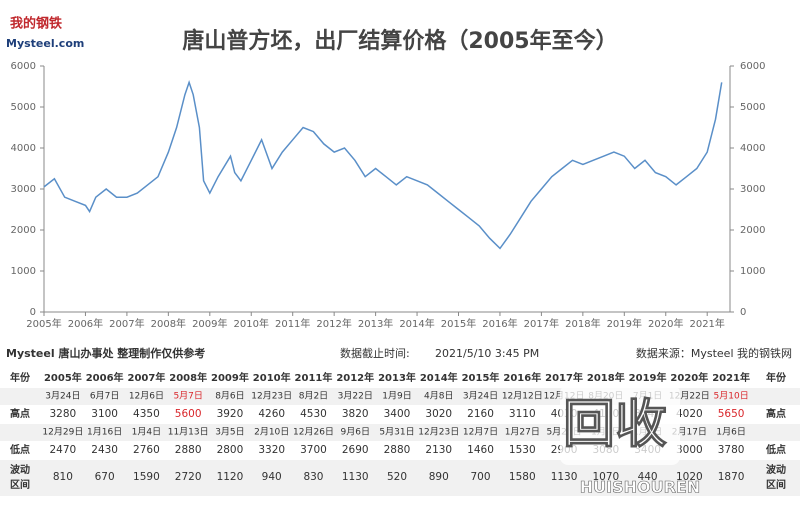 This screenshot has height=505, width=800. Describe the element at coordinates (62, 396) in the screenshot. I see `table-cell: 3月24日` at that location.